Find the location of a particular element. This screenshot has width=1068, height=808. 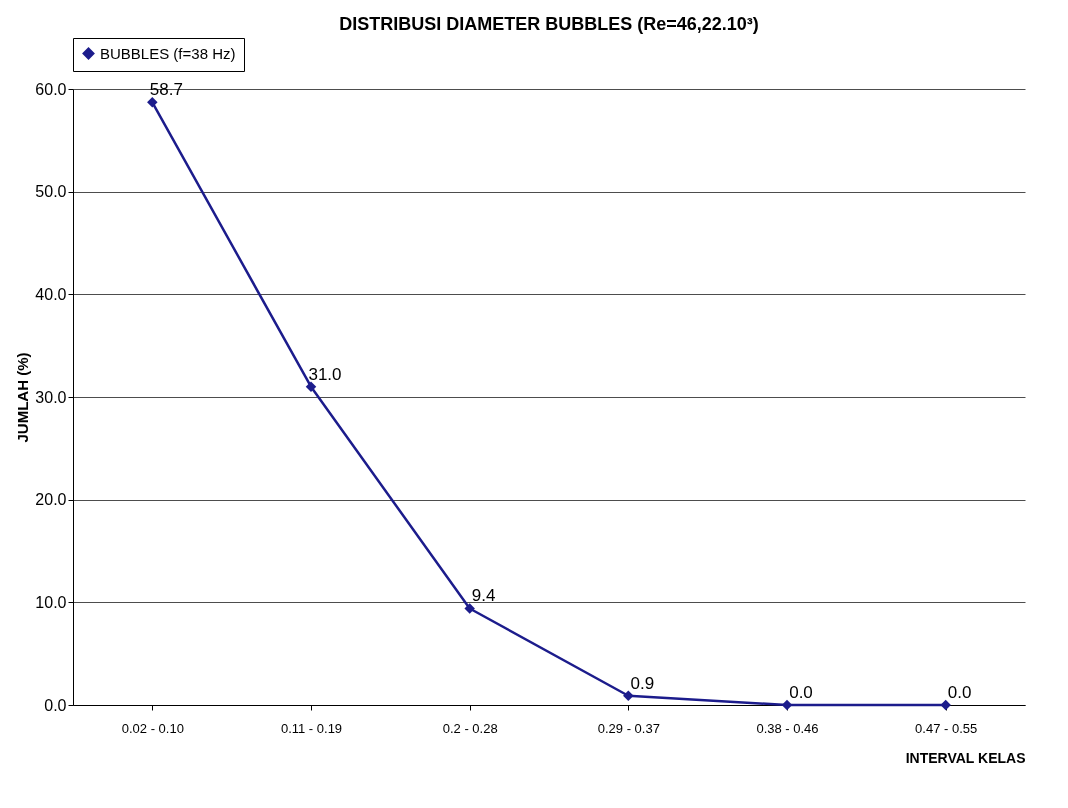

y-tick-label: 30.0 is located at coordinates (51, 397).